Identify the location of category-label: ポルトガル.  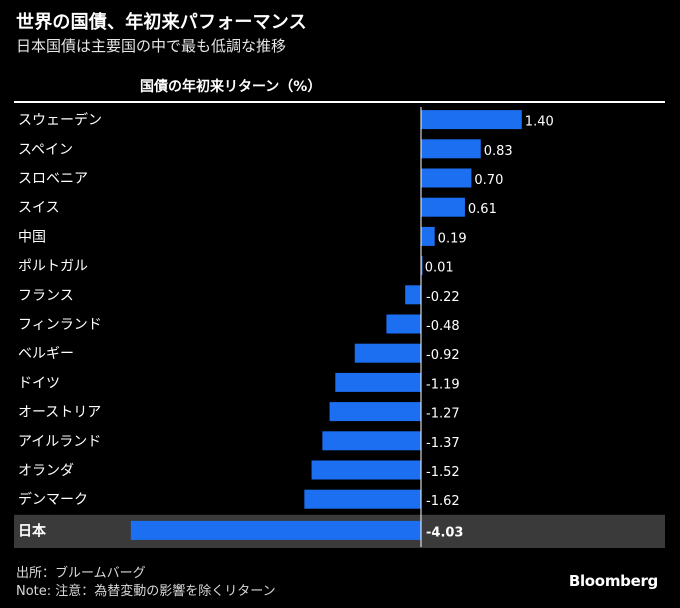
(53, 267).